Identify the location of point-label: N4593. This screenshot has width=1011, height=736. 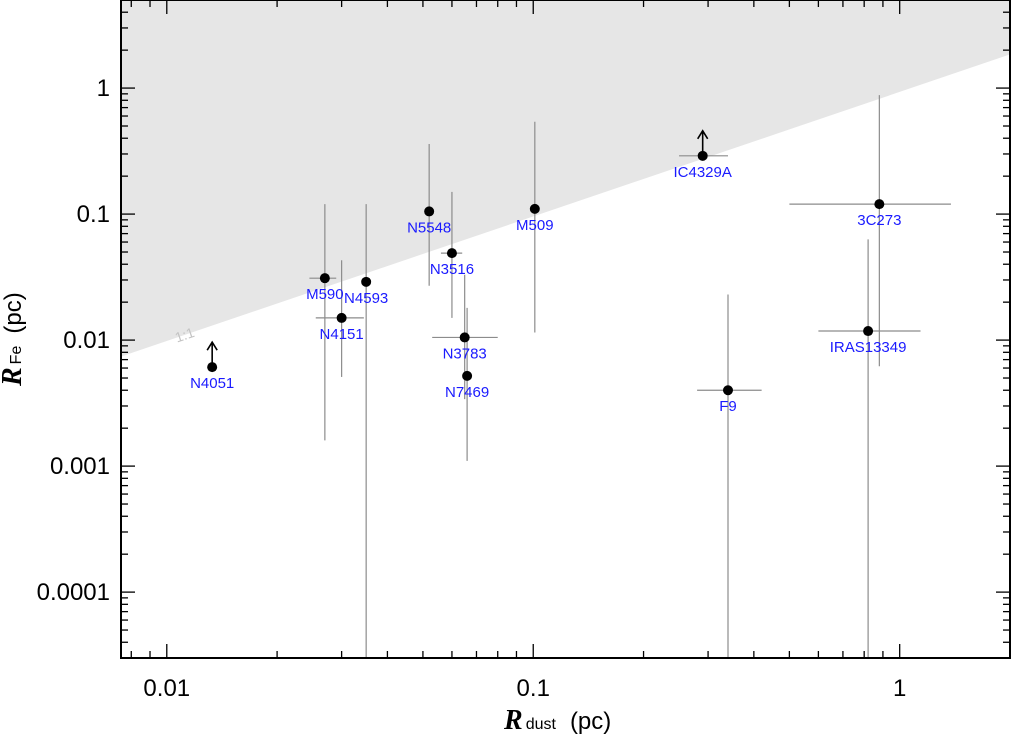
(366, 298).